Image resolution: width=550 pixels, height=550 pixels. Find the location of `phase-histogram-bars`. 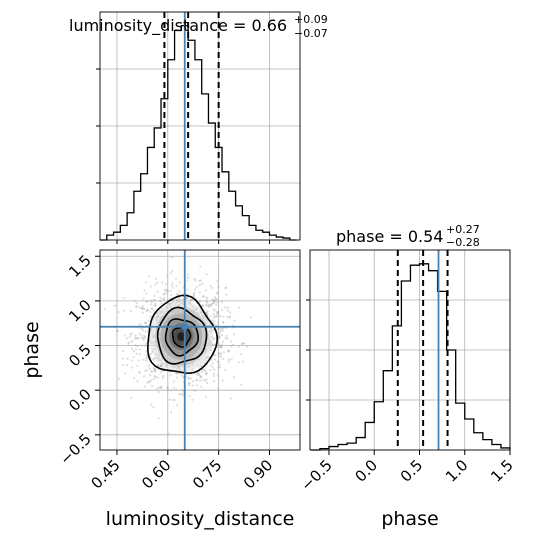

phase-histogram-bars is located at coordinates (410, 357).